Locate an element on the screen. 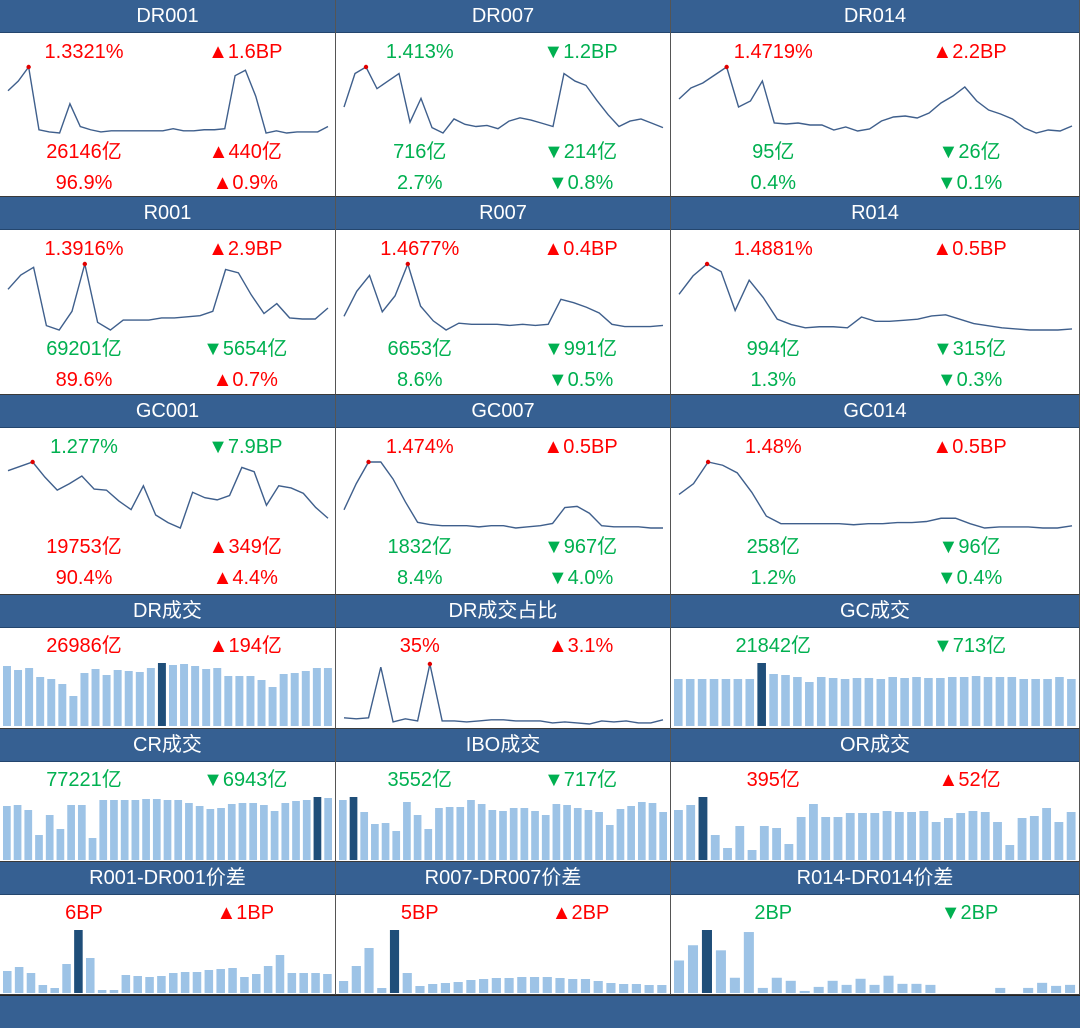  share-sparkline is located at coordinates (503, 693).